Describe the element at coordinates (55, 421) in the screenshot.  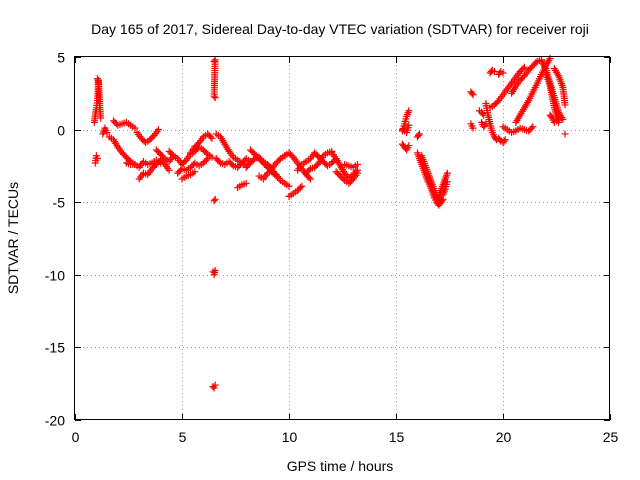
I see `y-tick-label: -20` at that location.